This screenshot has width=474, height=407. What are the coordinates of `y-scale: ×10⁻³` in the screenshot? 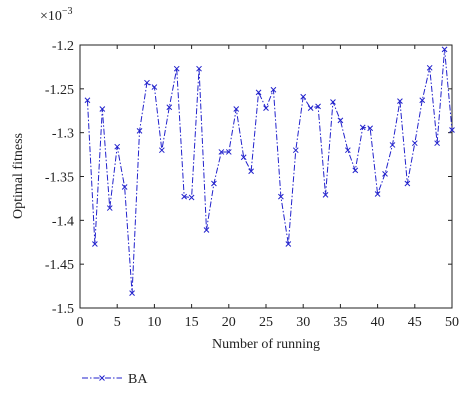 It's located at (56, 15).